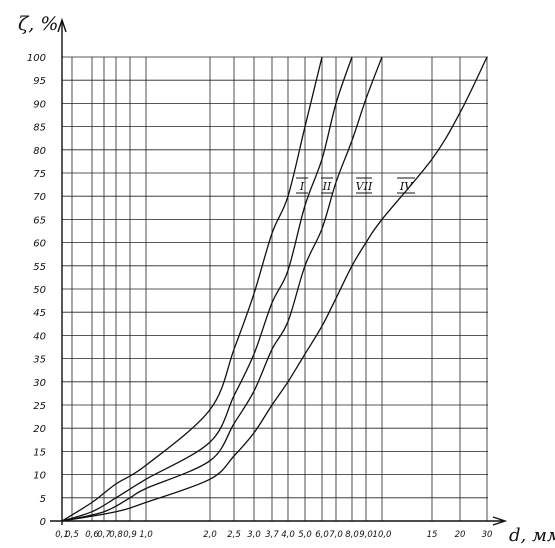 The width and height of the screenshot is (555, 548). I want to click on y-tick-label: 65, so click(39, 220).